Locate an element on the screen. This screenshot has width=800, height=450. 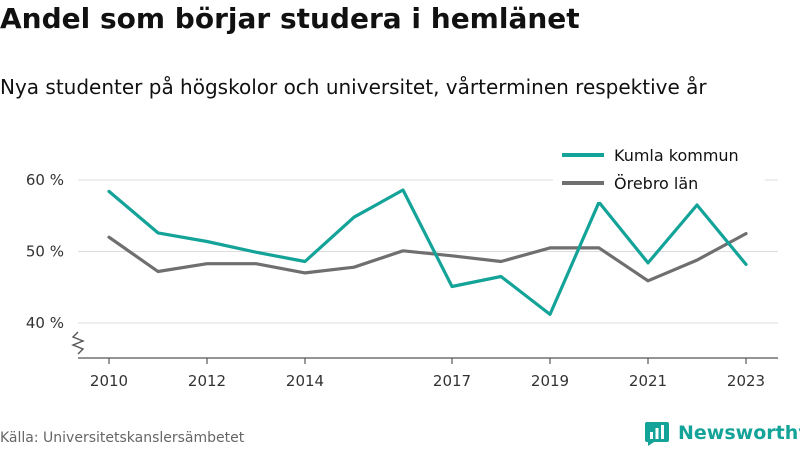
x-tick-label: 2014 is located at coordinates (305, 381).